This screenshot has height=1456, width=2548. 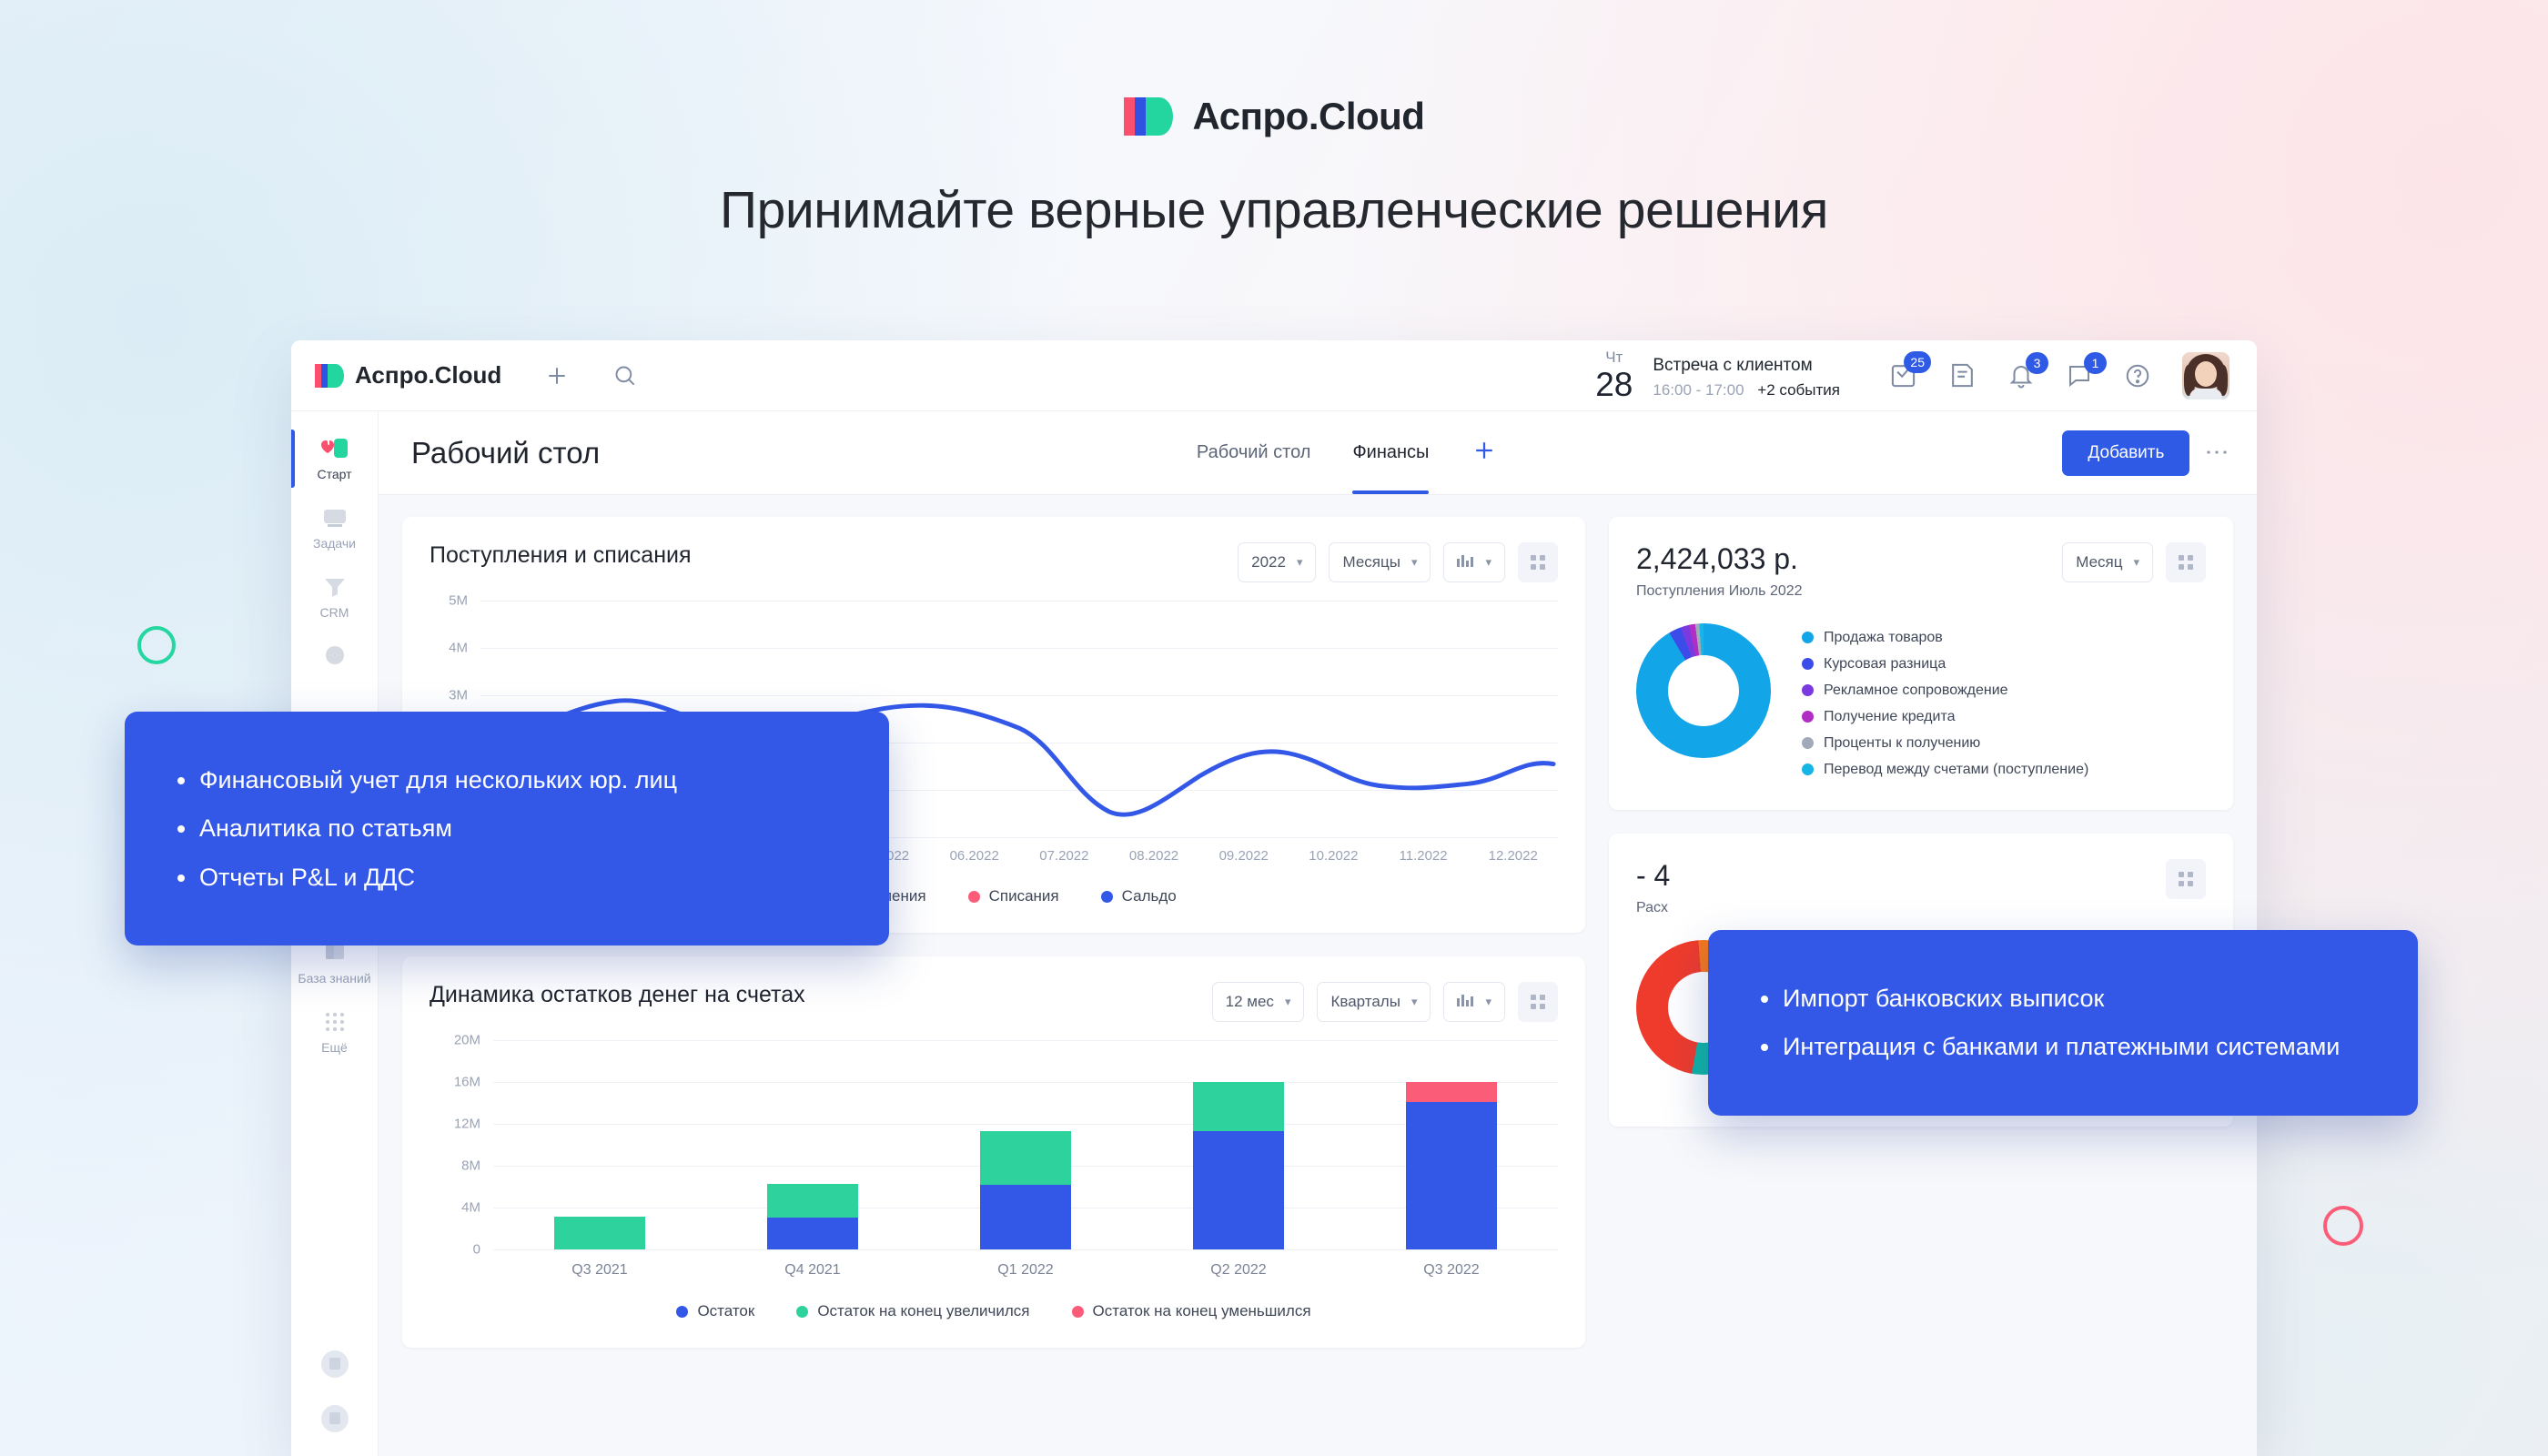 What do you see at coordinates (335, 979) in the screenshot?
I see `sidebar-item-label: База знаний` at bounding box center [335, 979].